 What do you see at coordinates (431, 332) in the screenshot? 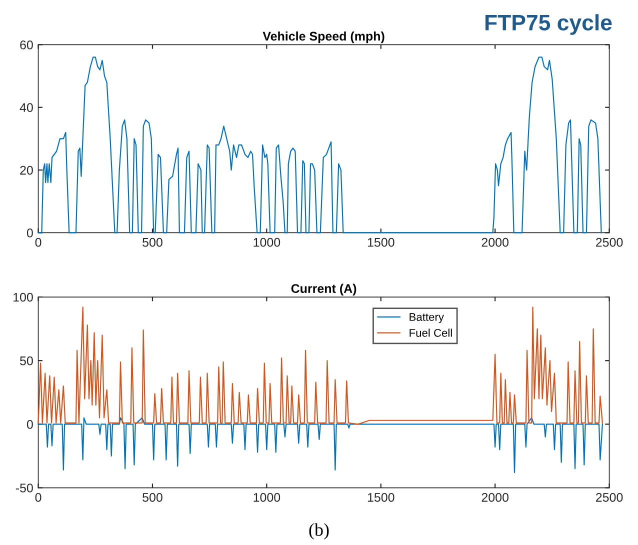
I see `legend-label: Fuel Cell` at bounding box center [431, 332].